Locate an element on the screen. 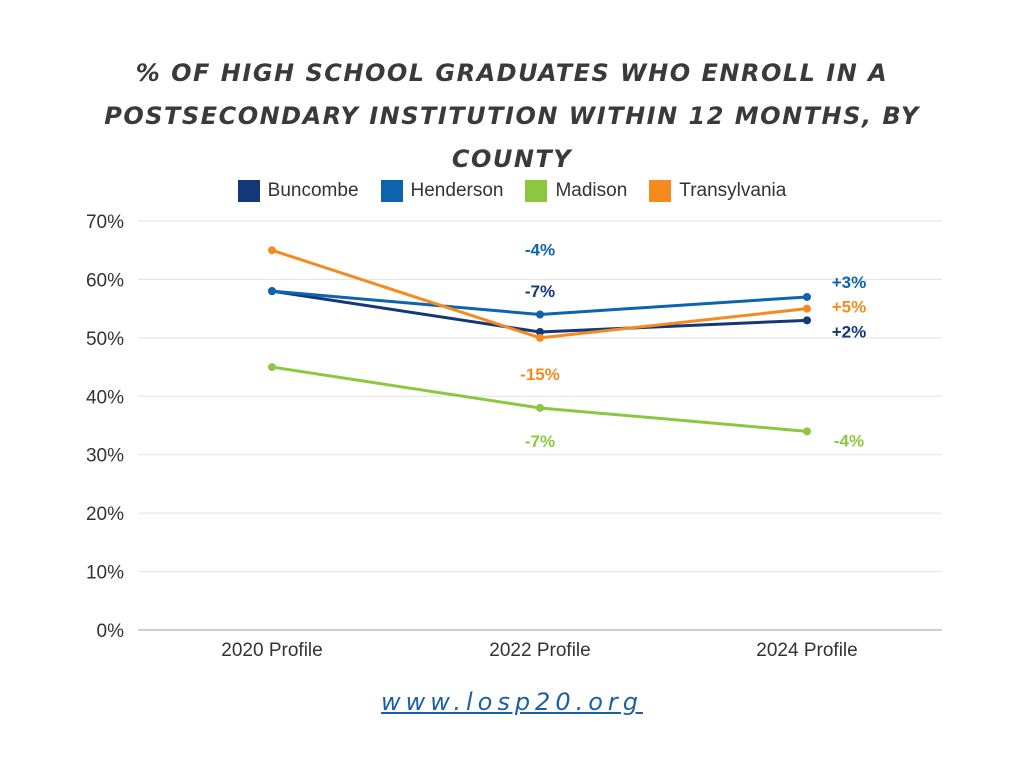  legend-swatch-buncombe is located at coordinates (248, 191).